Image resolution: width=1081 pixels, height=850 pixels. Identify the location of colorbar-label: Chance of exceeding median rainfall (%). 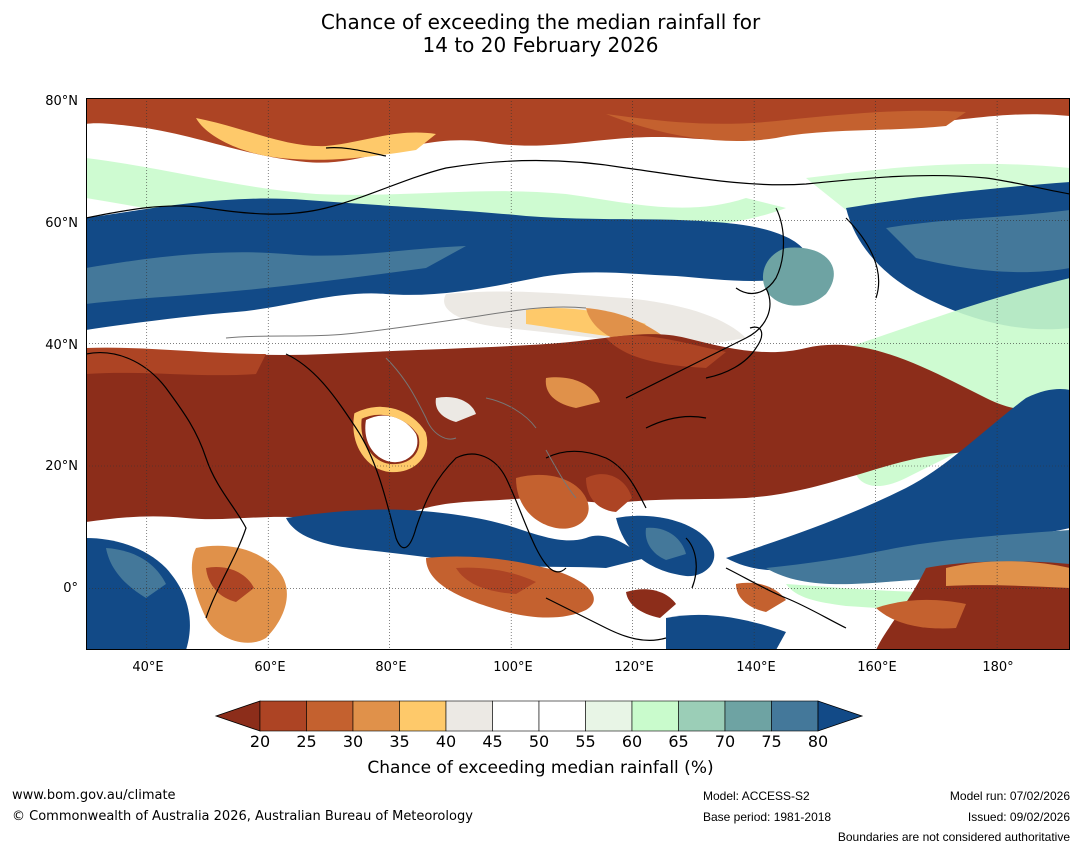
(540, 768).